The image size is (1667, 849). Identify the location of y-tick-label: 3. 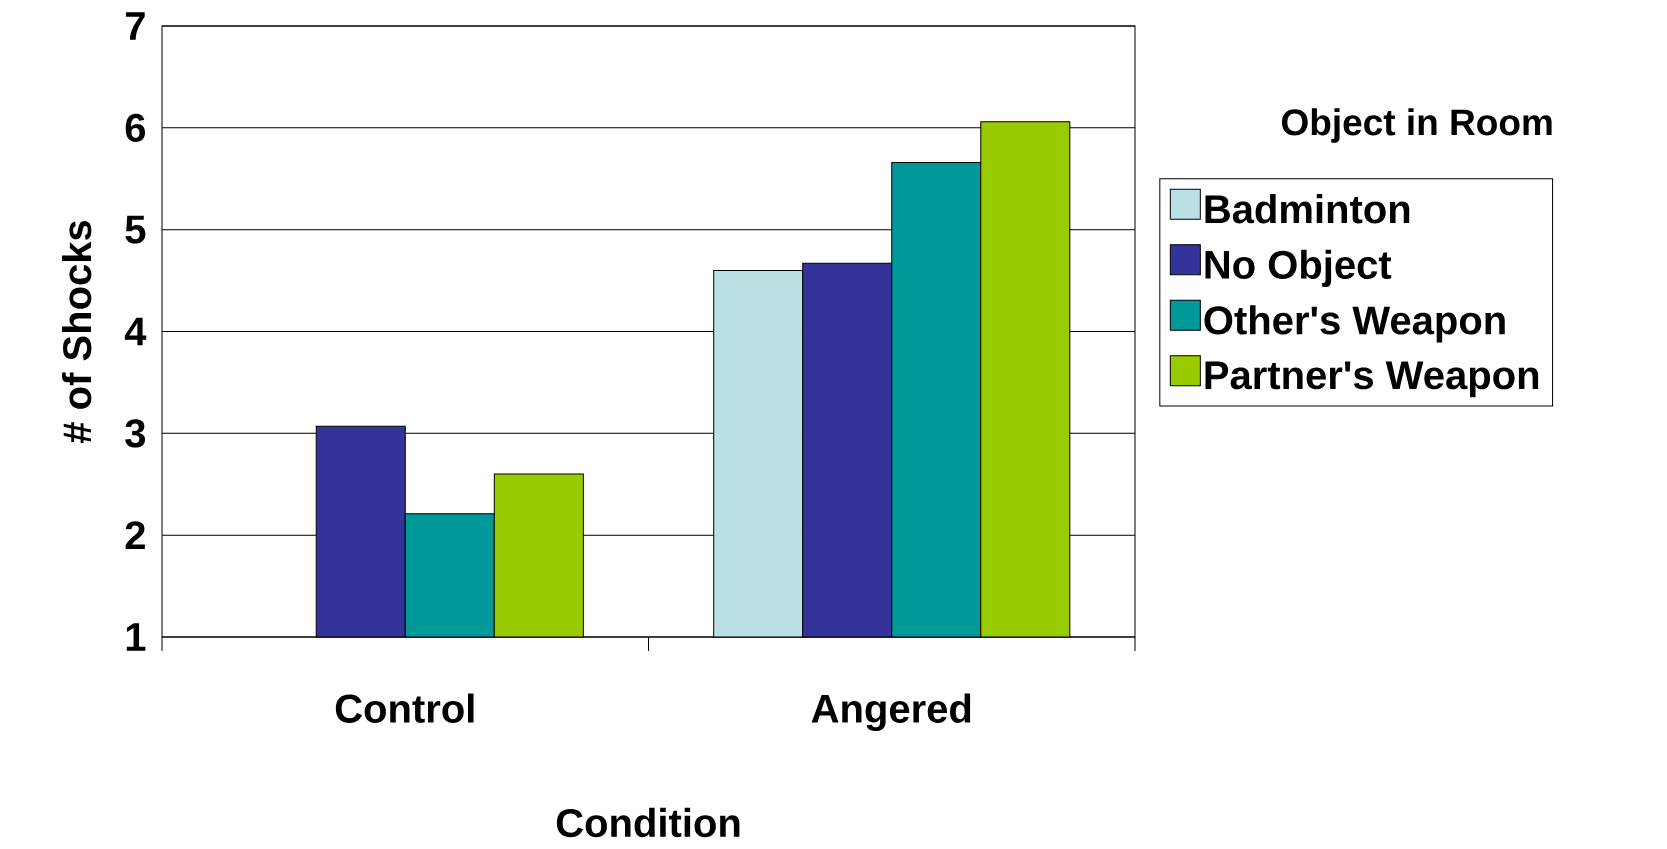
(135, 433).